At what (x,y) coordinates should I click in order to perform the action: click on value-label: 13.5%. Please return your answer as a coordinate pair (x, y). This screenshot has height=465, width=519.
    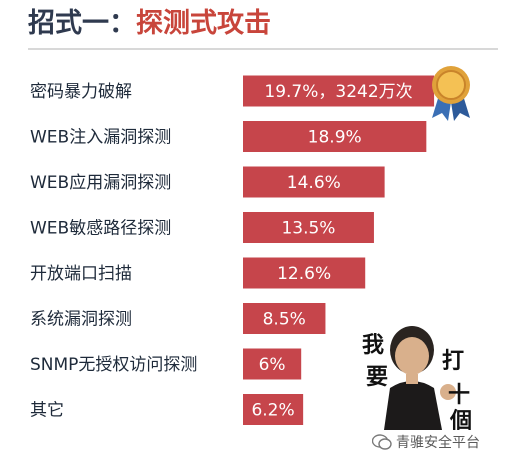
    Looking at the image, I should click on (308, 229).